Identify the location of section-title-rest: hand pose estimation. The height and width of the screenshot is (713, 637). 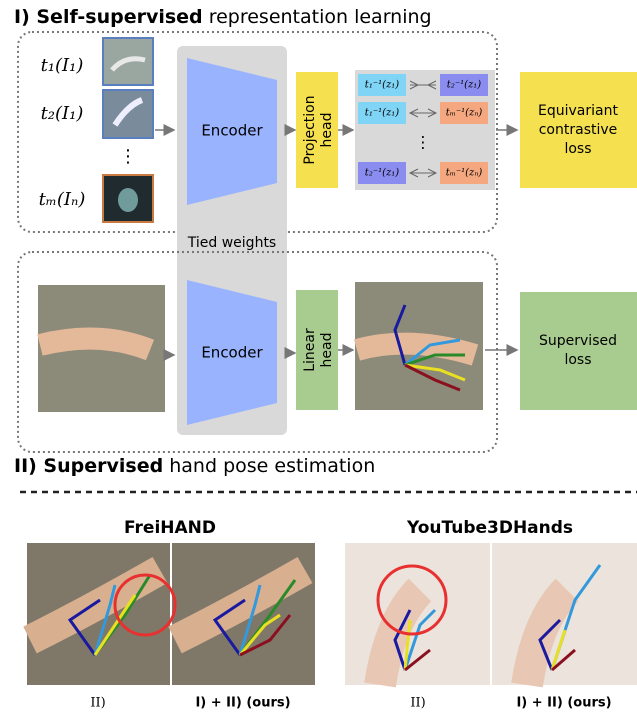
(272, 466).